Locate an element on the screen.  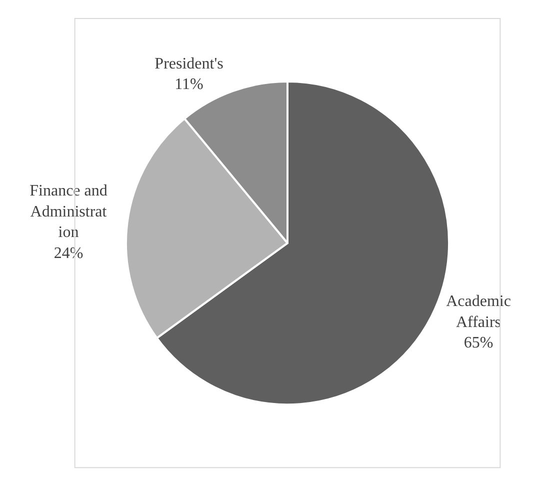
data-label: 11% is located at coordinates (189, 85).